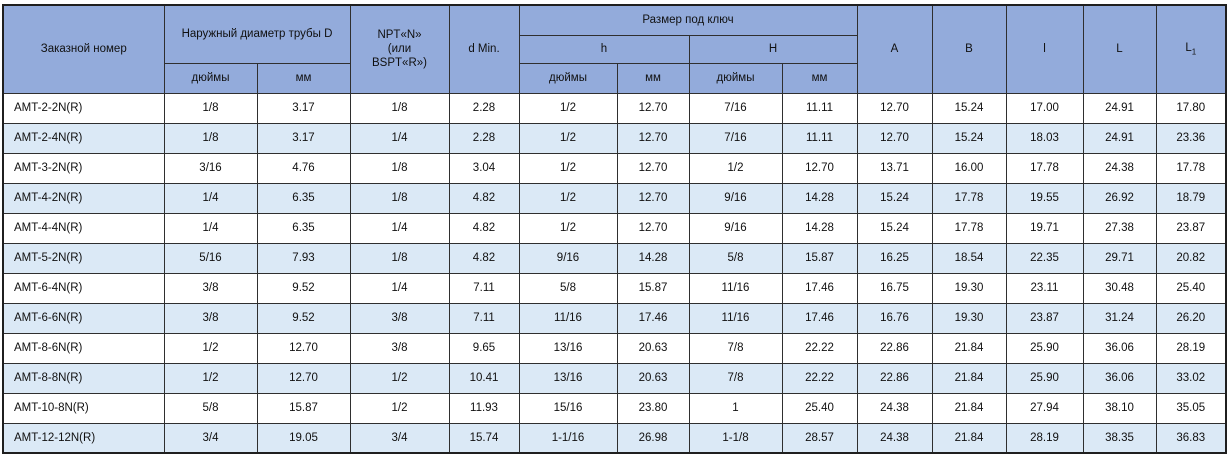 This screenshot has width=1227, height=462. I want to click on header-h-big: H, so click(773, 49).